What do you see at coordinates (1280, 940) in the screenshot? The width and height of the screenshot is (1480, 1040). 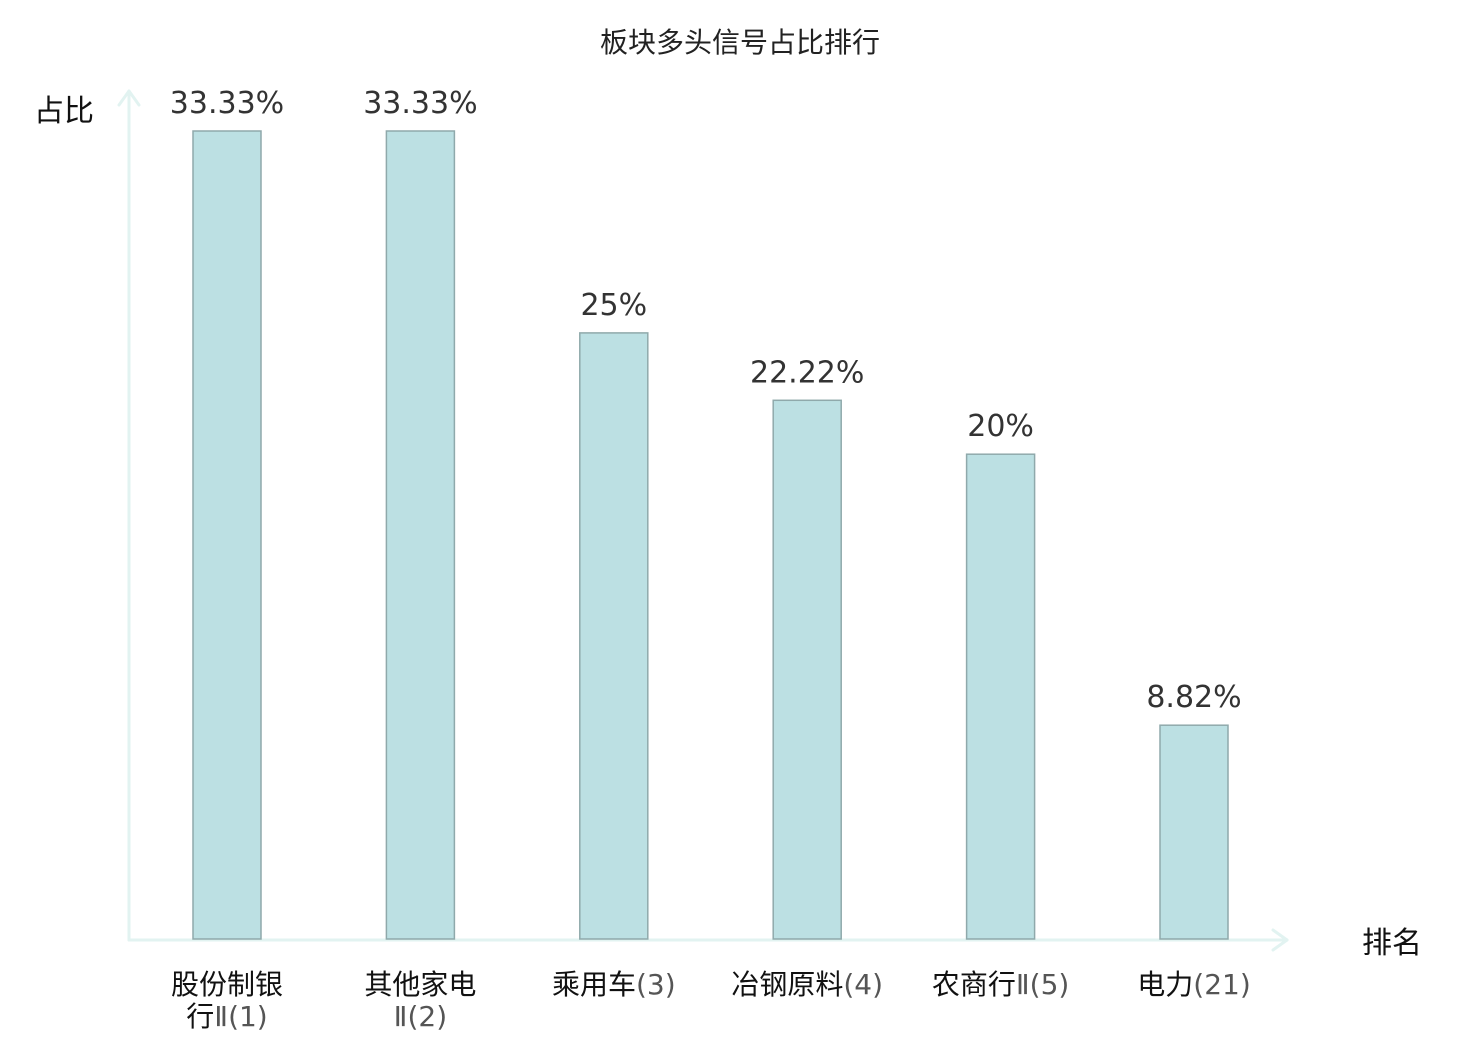 I see `x-axis-arrow` at bounding box center [1280, 940].